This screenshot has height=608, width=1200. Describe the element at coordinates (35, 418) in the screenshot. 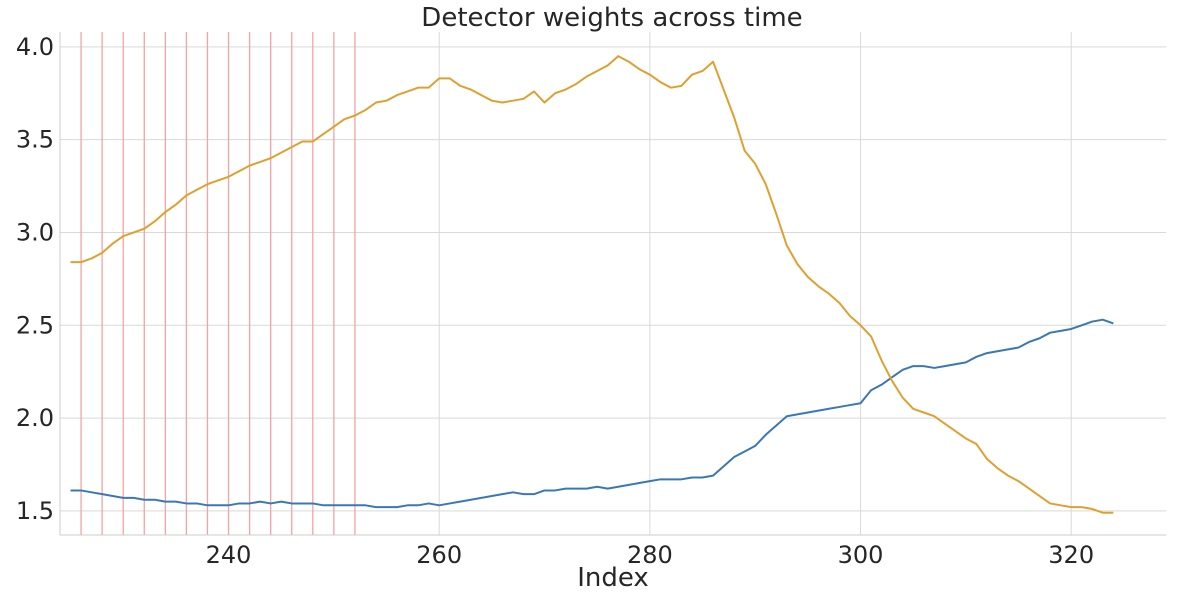

I see `y-tick-label: 2.0` at that location.